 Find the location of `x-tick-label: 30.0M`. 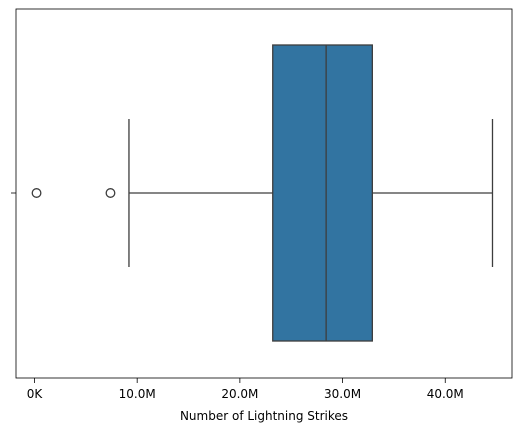

x-tick-label: 30.0M is located at coordinates (342, 394).